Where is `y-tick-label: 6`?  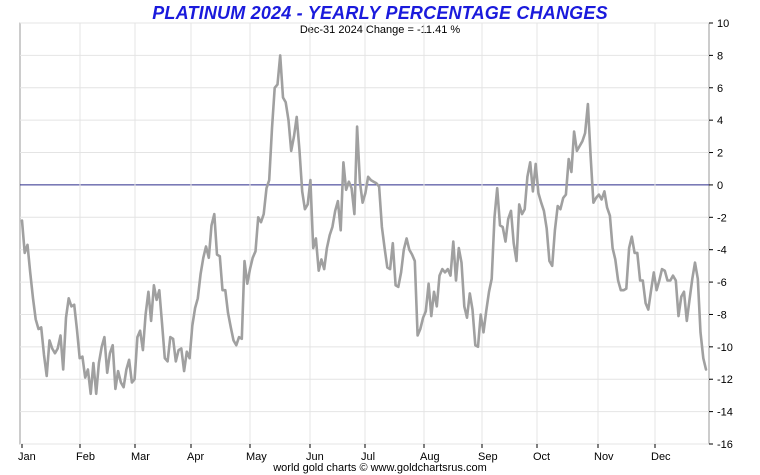
y-tick-label: 6 is located at coordinates (720, 89).